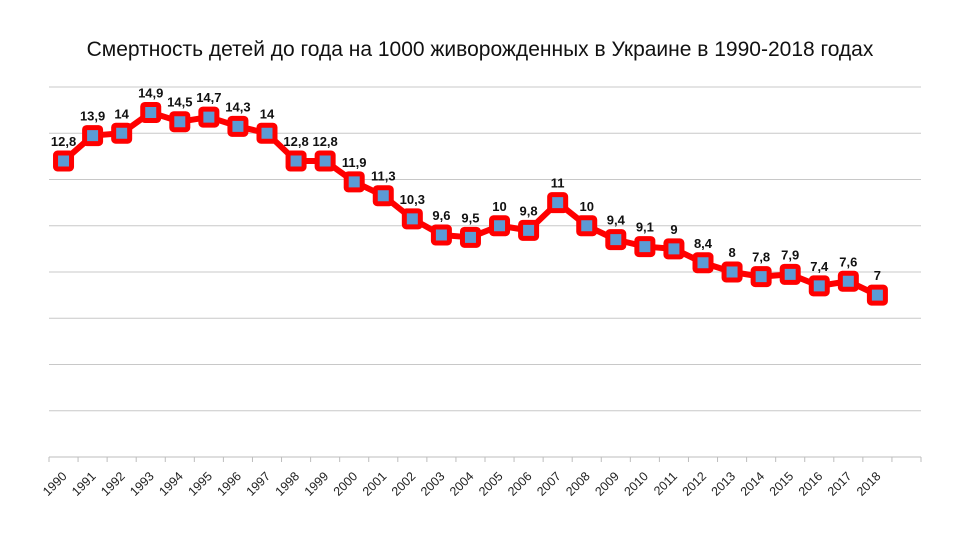  What do you see at coordinates (753, 484) in the screenshot?
I see `x-tick-label: 2014` at bounding box center [753, 484].